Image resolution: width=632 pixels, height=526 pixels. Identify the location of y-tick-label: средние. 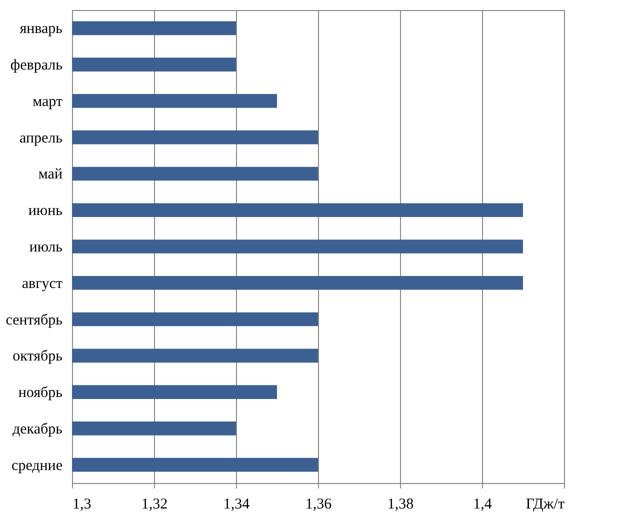
(37, 466).